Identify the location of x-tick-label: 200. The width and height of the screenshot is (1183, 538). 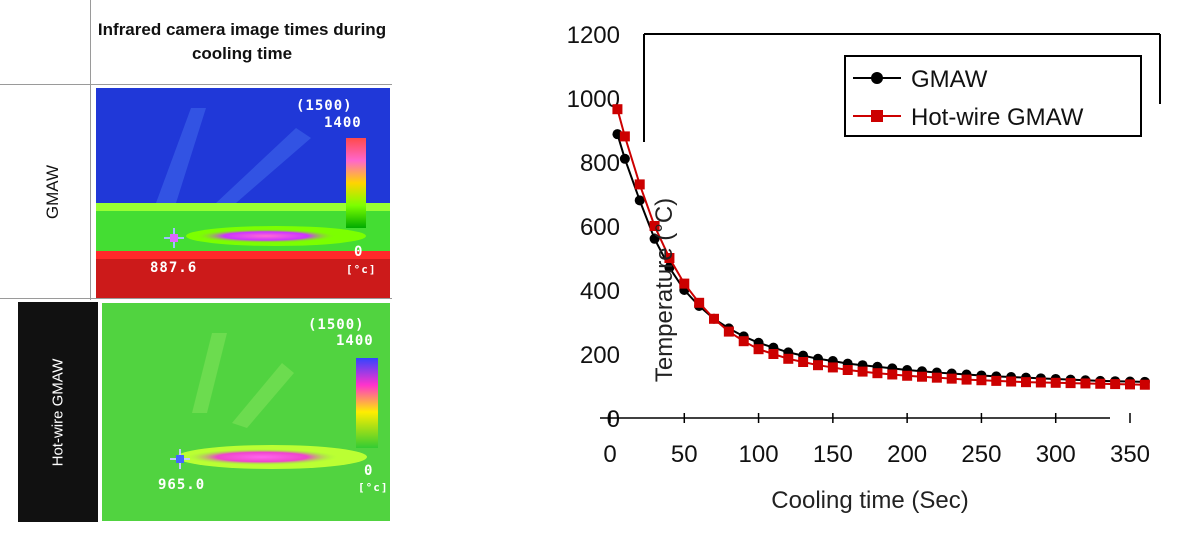
(907, 454).